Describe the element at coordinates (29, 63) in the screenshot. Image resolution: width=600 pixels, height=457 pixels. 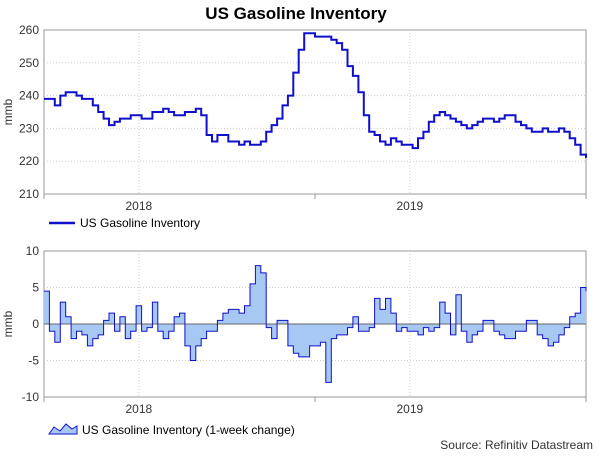
I see `y-tick-label: 250` at that location.